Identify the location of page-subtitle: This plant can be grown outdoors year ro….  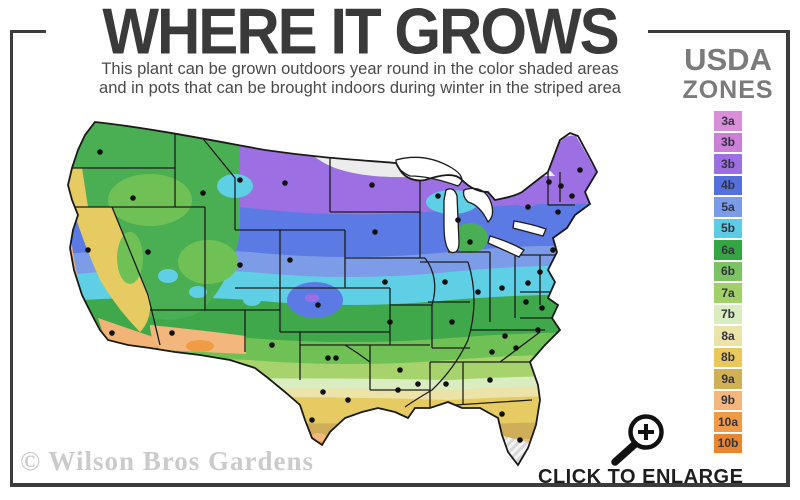
(360, 79).